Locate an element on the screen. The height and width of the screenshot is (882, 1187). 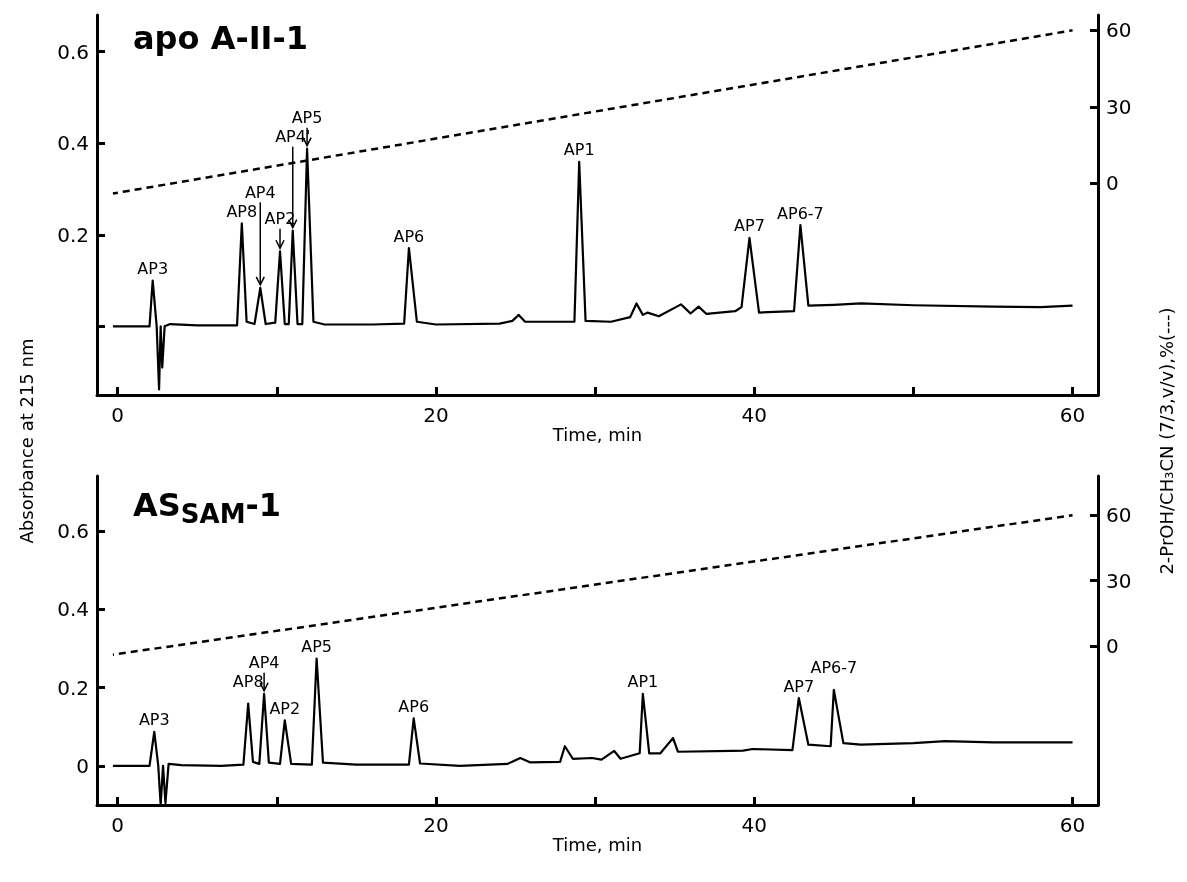
y2-axis-title: 2-PrOH/CH₃CN (7/3,v/v),%(---) is located at coordinates (1166, 441).